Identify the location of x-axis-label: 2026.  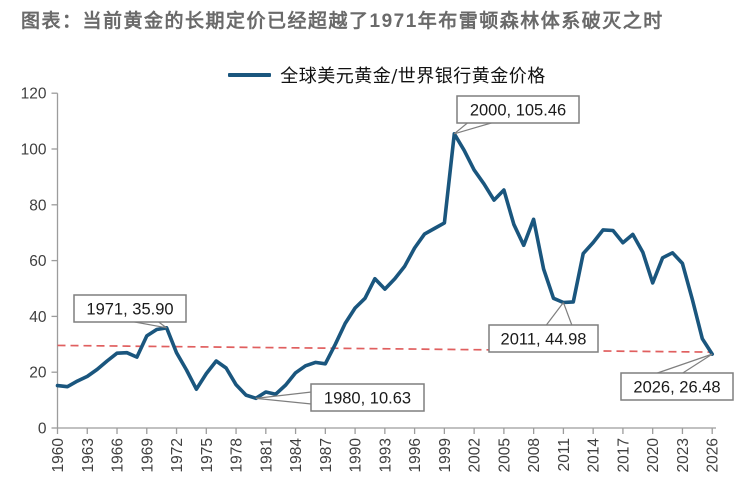
(713, 455).